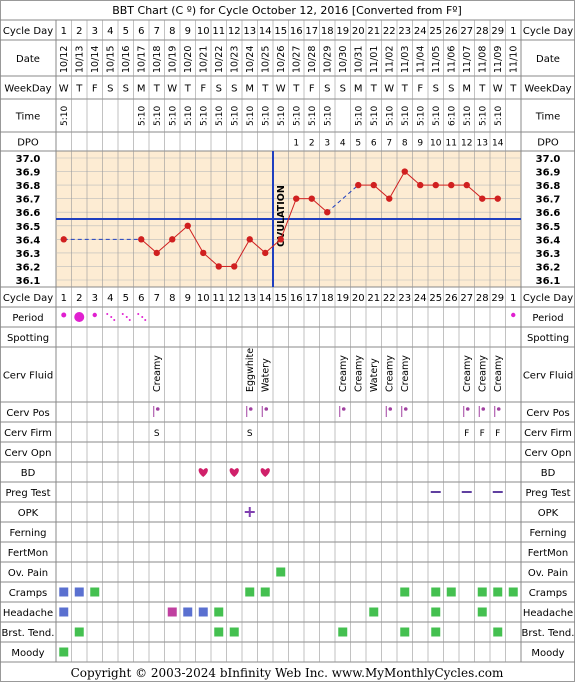 This screenshot has height=682, width=575. Describe the element at coordinates (141, 31) in the screenshot. I see `cycle-day-number: 6` at that location.